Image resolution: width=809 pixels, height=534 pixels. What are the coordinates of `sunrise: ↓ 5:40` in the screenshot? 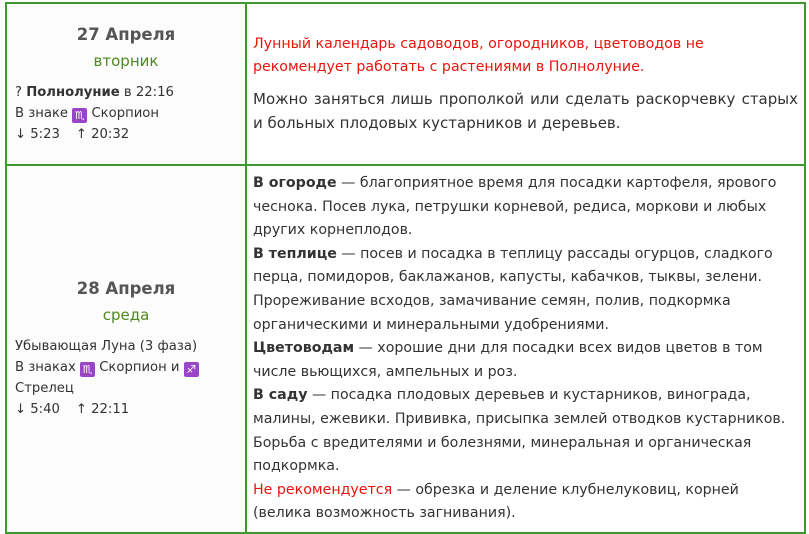 It's located at (37, 409).